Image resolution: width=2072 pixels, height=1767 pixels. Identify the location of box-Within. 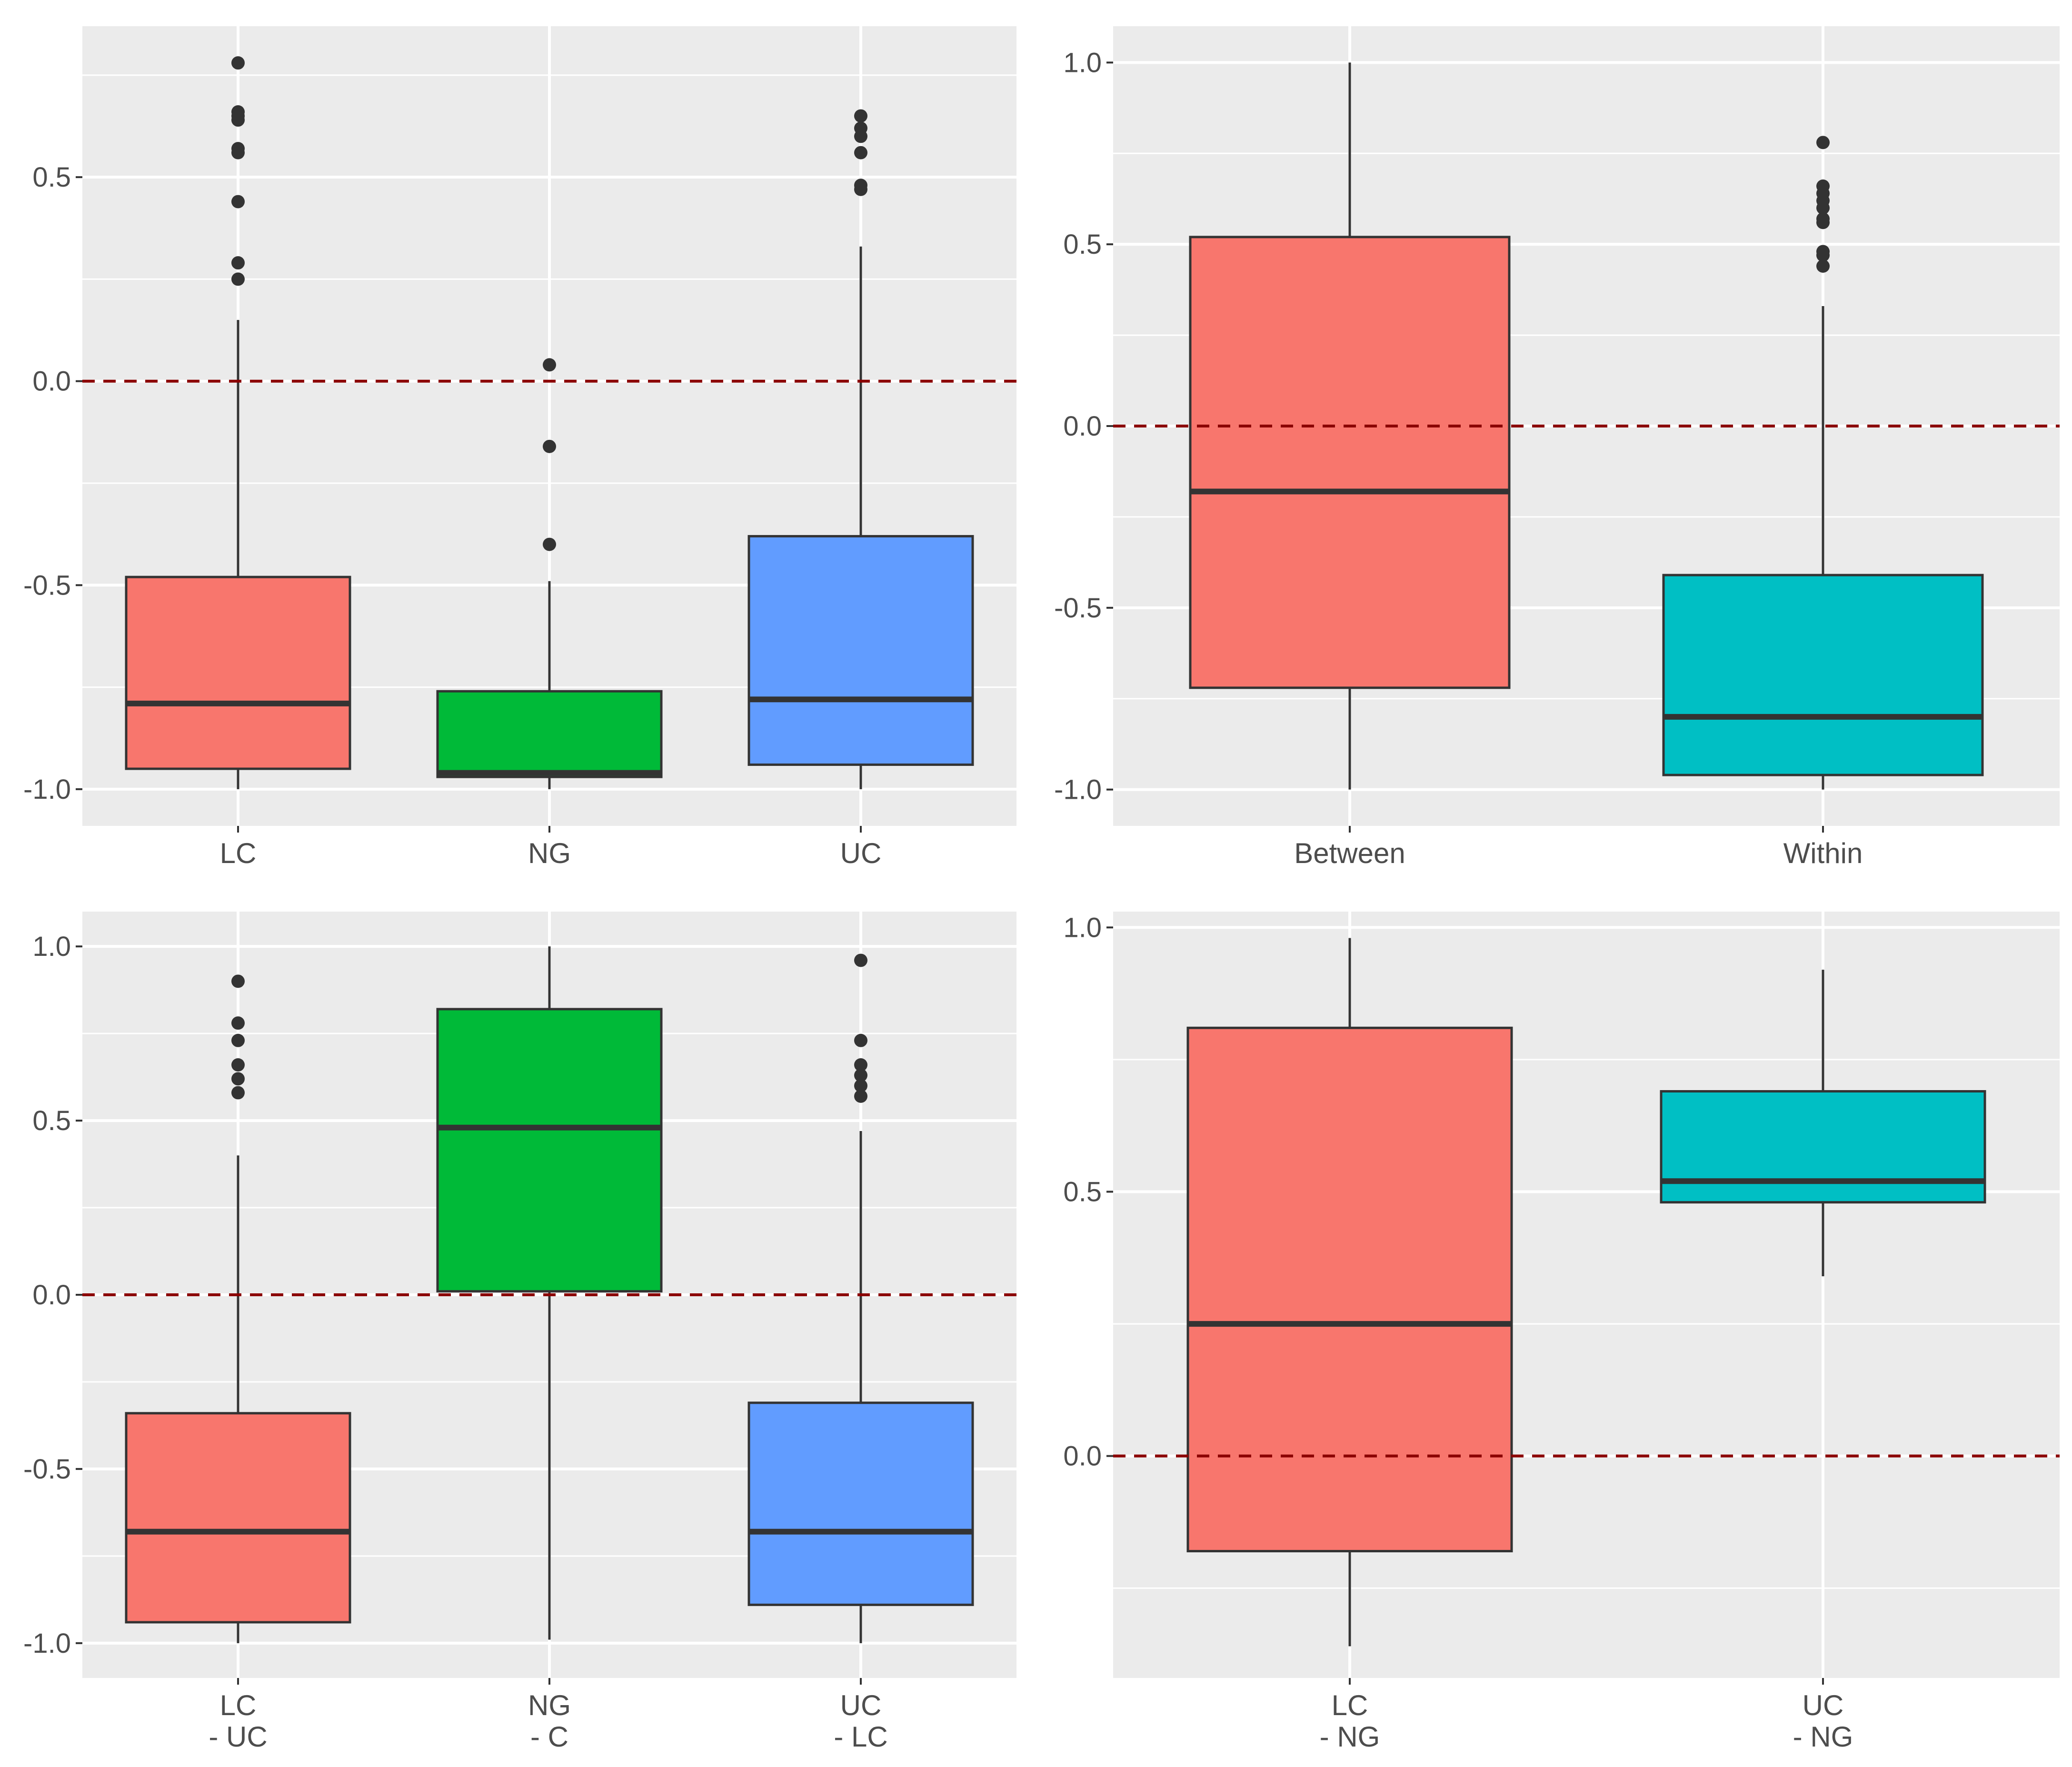
(1823, 463).